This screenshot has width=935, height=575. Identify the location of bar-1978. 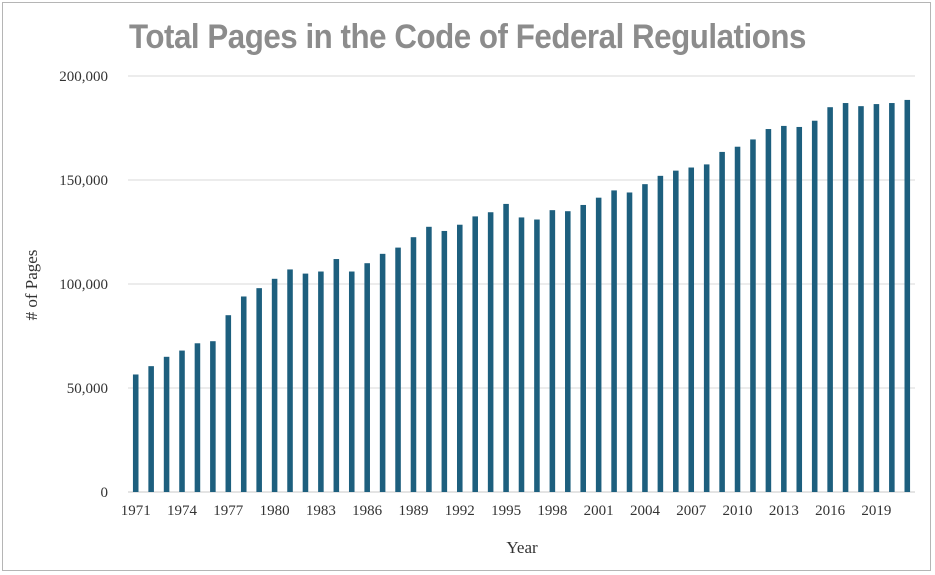
(243, 394).